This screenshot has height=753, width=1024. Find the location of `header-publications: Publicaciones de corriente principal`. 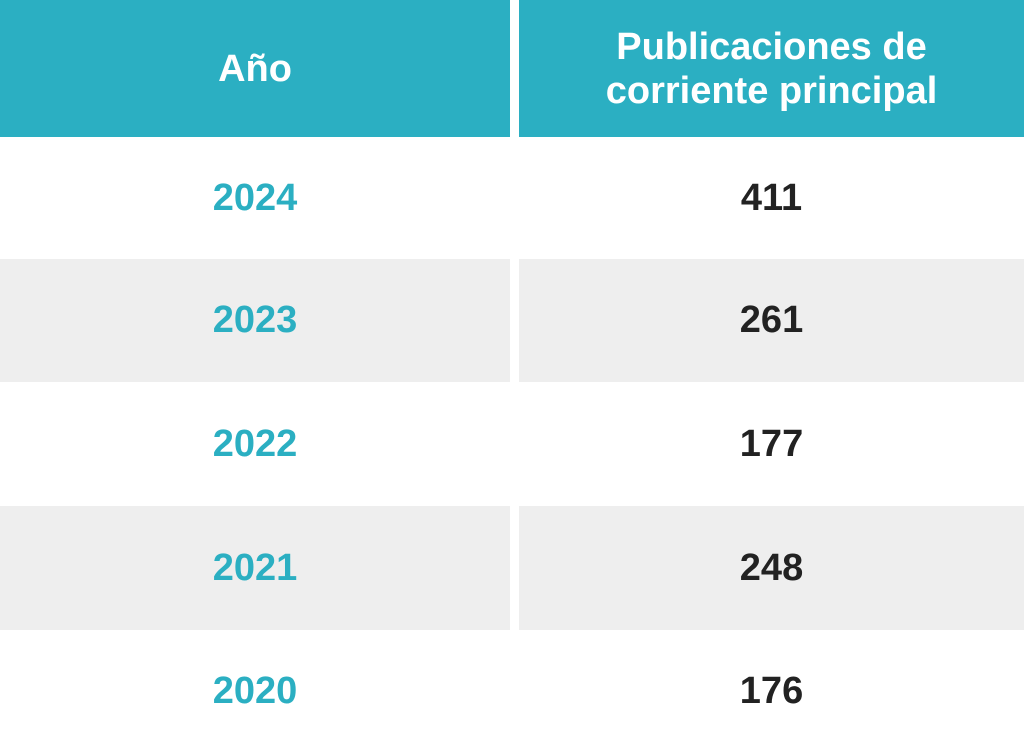

header-publications: Publicaciones de corriente principal is located at coordinates (771, 68).